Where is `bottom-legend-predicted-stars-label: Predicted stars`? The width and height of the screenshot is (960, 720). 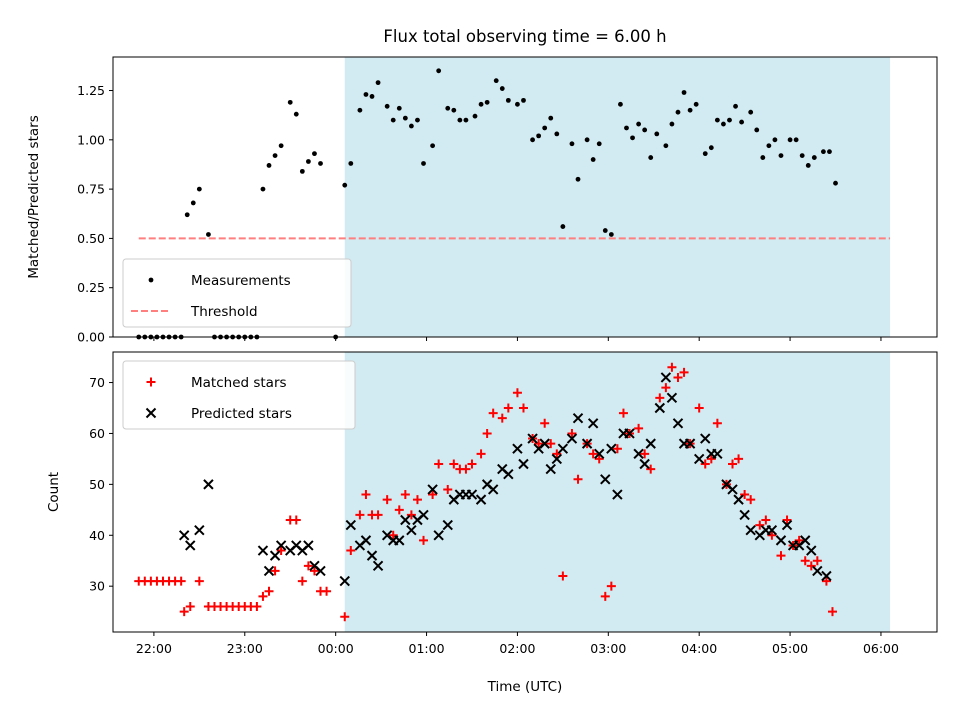
bottom-legend-predicted-stars-label: Predicted stars is located at coordinates (241, 414).